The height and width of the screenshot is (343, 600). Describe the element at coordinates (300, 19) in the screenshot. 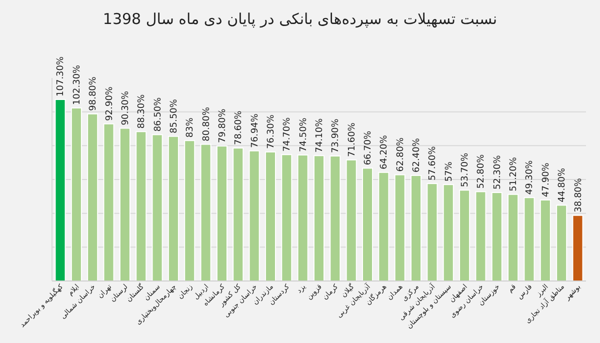

I see `chart-title: نسبت تسهیلات به سپرده‌های بانکی در پایان دی ماه سال 1398` at that location.